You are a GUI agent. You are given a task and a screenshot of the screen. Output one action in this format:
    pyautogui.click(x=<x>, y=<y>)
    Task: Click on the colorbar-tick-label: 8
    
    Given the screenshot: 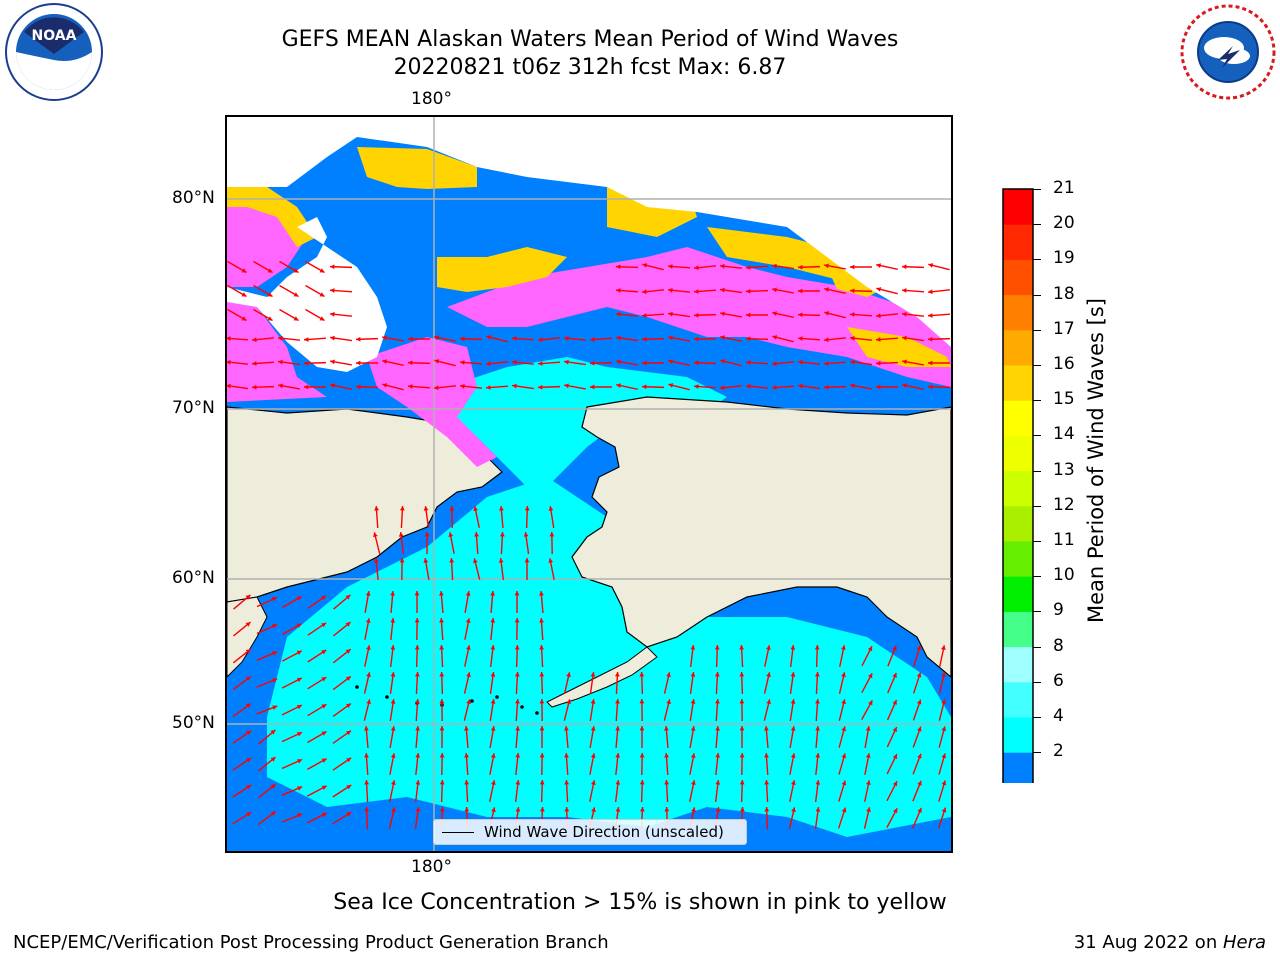 What is the action you would take?
    pyautogui.click(x=1058, y=645)
    